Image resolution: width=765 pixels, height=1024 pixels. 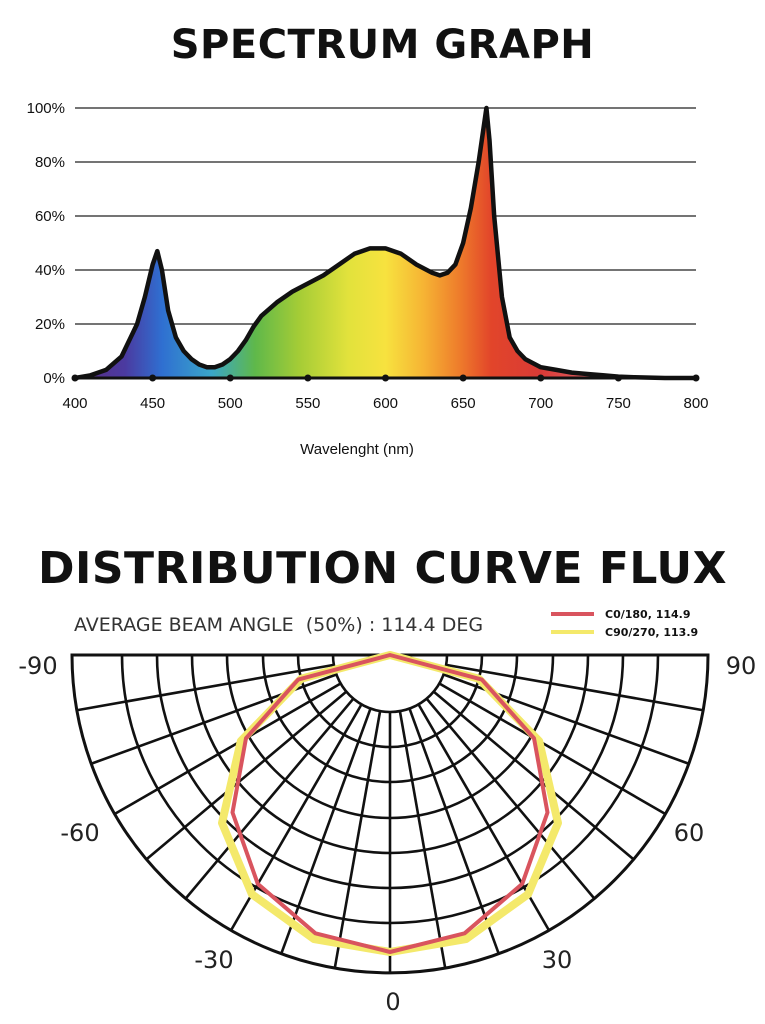 I want to click on spectrum-x-tick: 450, so click(x=152, y=403).